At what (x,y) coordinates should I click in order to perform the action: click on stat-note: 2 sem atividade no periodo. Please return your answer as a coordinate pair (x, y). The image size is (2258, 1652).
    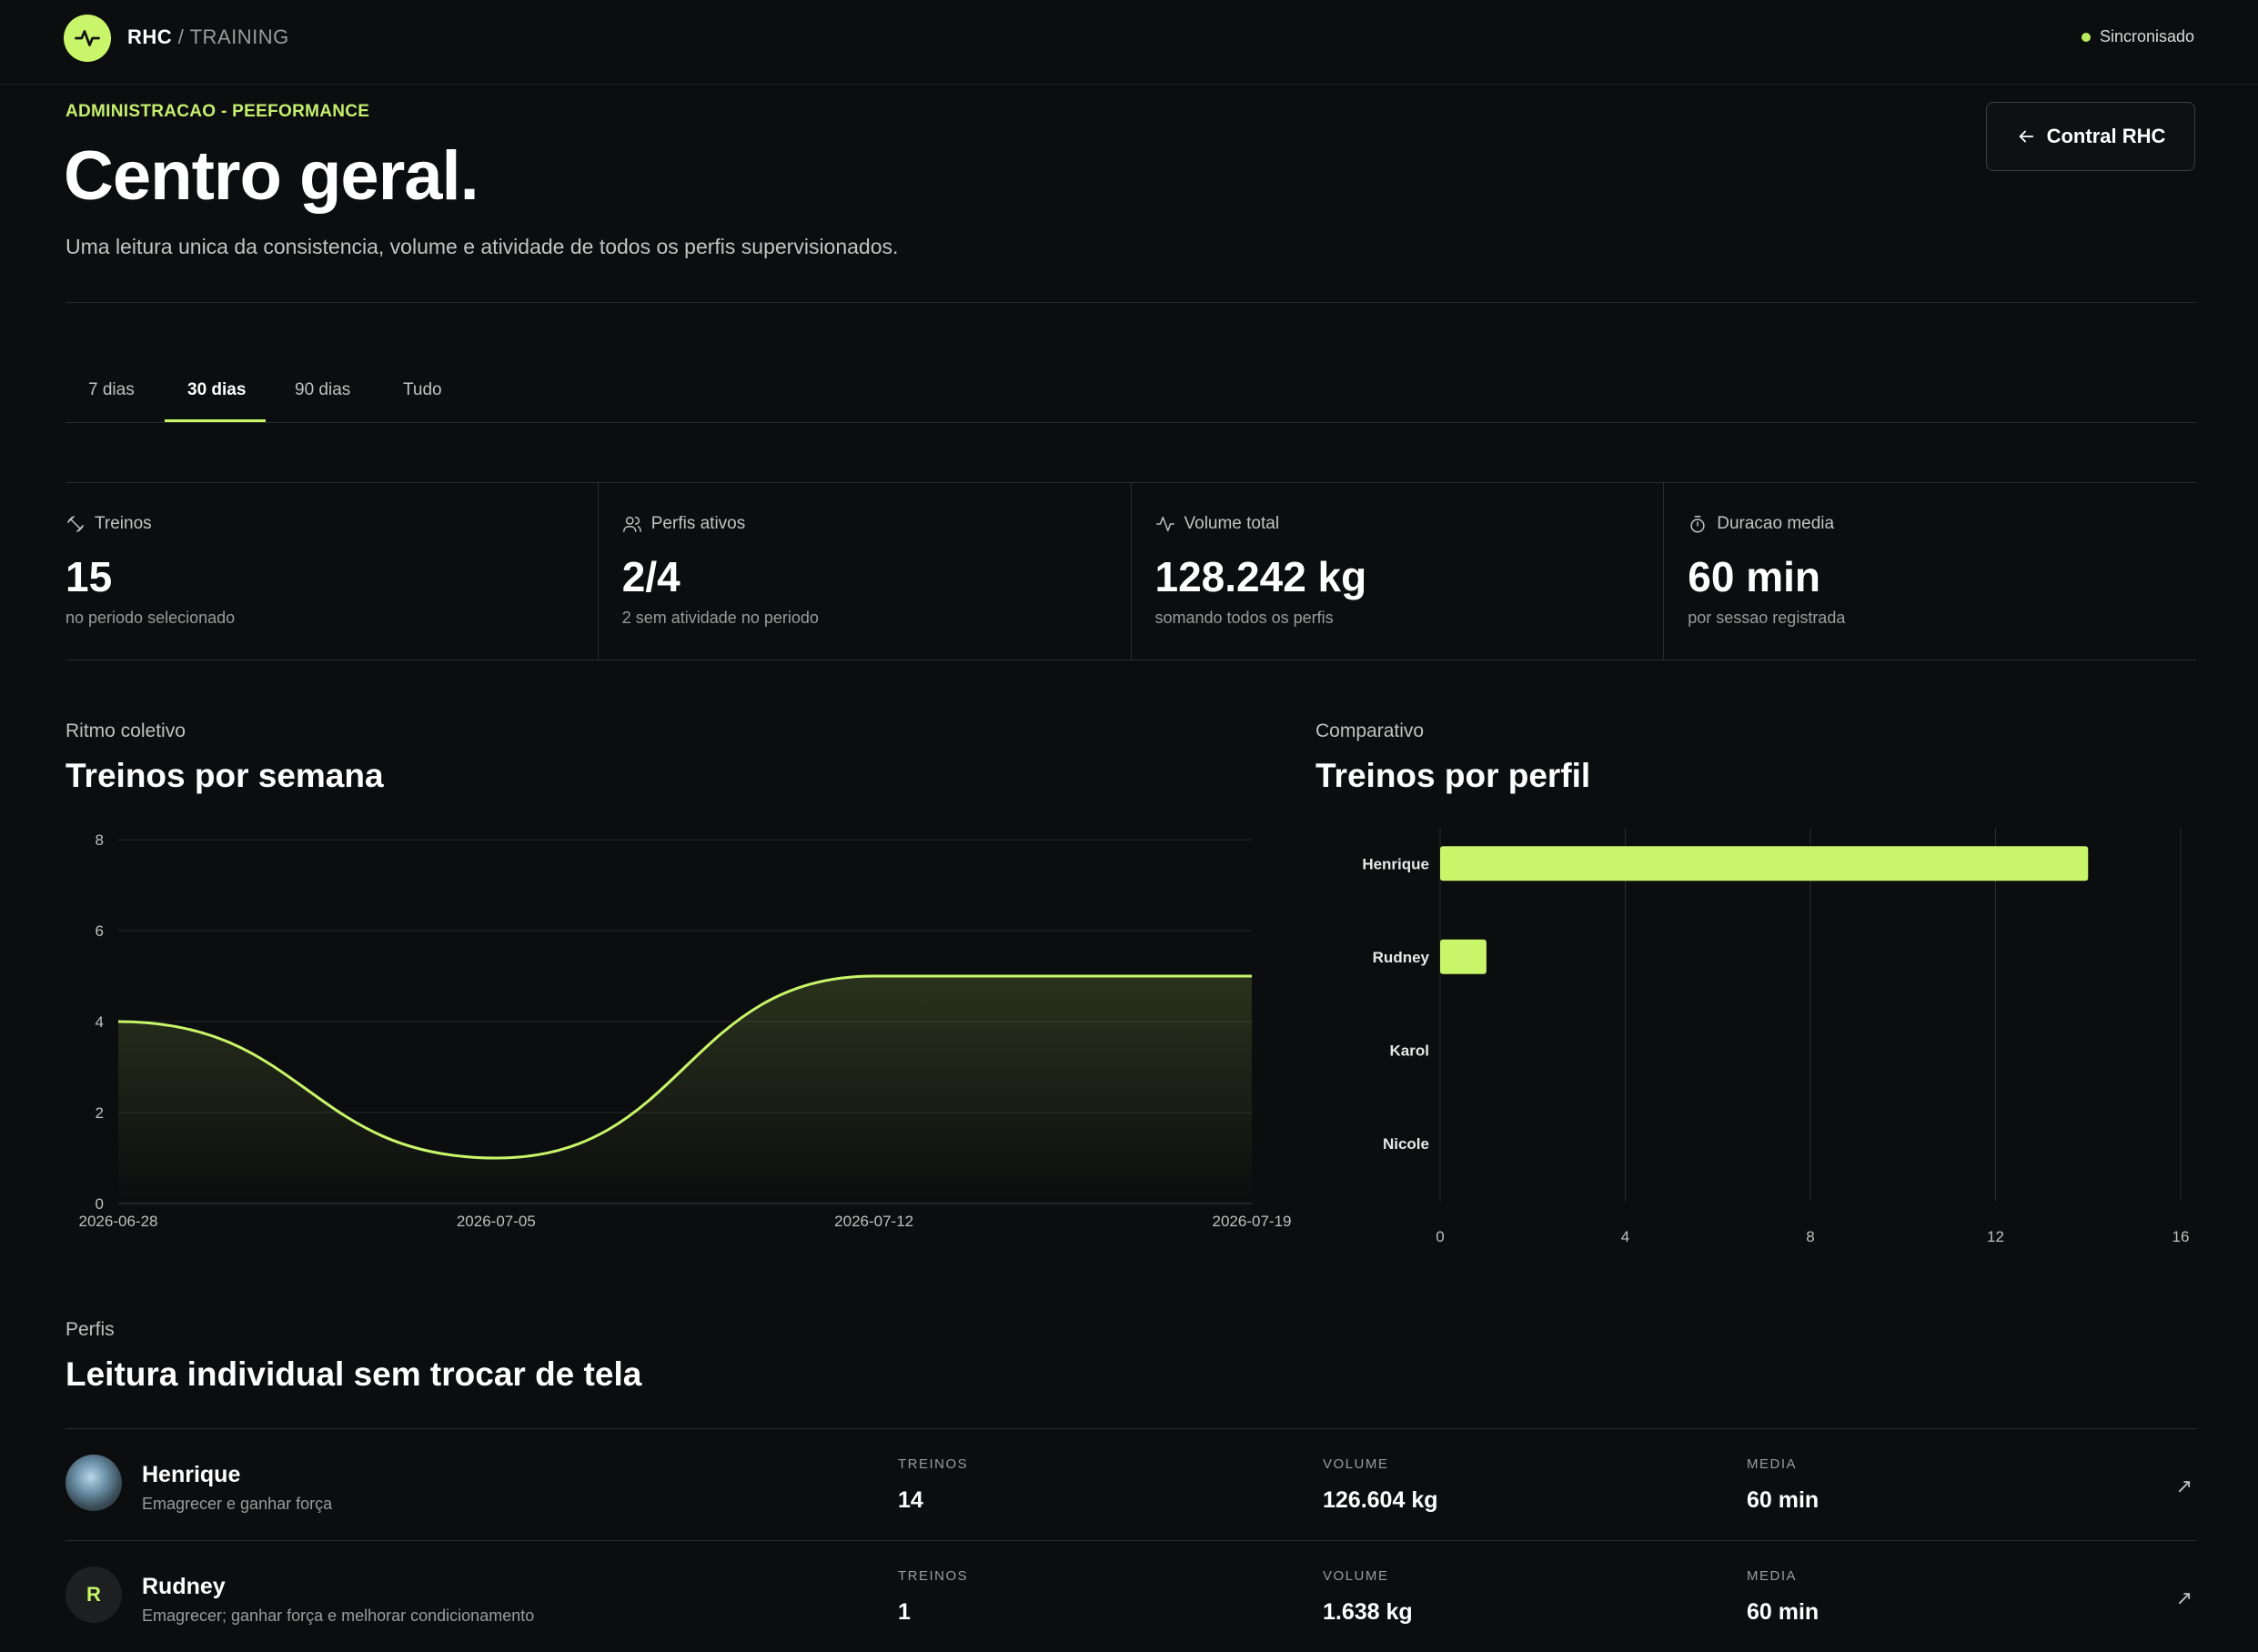
    Looking at the image, I should click on (720, 618).